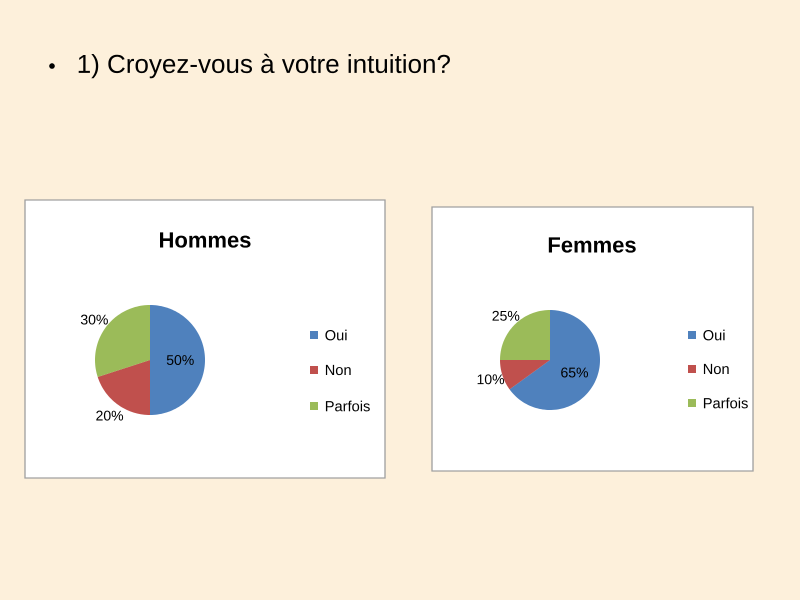 The height and width of the screenshot is (600, 800). What do you see at coordinates (506, 315) in the screenshot?
I see `data-label: 25%` at bounding box center [506, 315].